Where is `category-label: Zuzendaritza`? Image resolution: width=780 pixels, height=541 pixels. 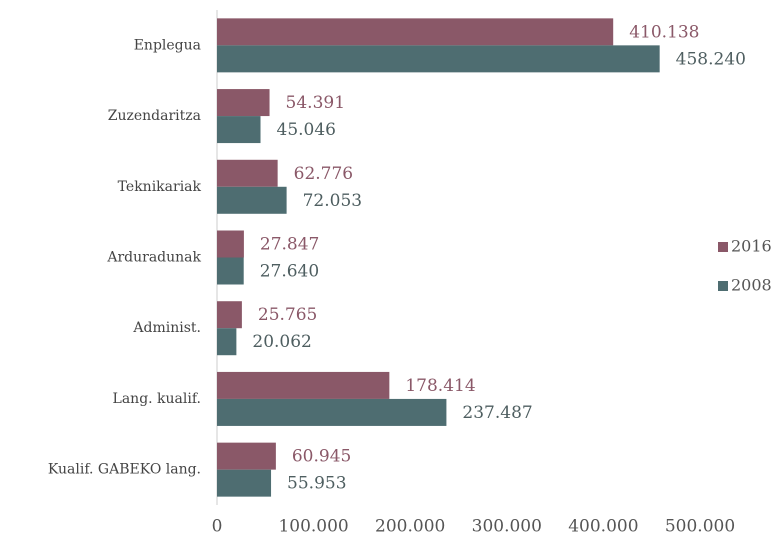
category-label: Zuzendaritza is located at coordinates (154, 116).